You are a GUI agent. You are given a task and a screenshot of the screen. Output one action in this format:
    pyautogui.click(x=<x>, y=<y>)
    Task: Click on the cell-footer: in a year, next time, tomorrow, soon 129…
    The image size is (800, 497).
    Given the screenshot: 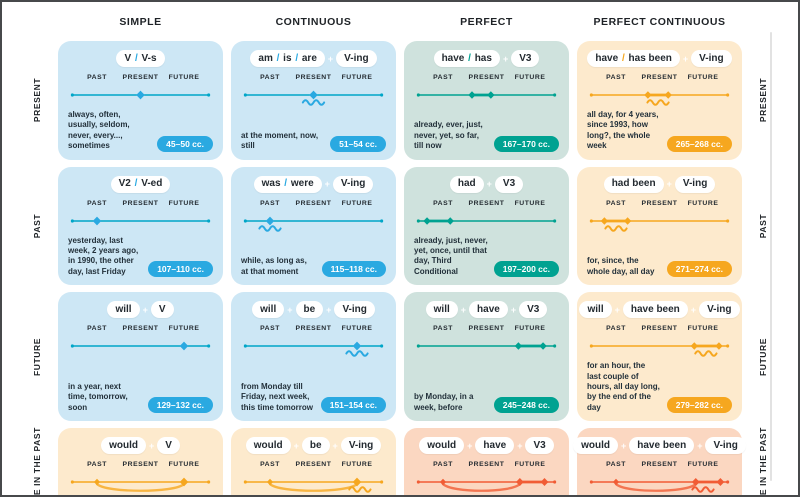 What is the action you would take?
    pyautogui.click(x=140, y=398)
    